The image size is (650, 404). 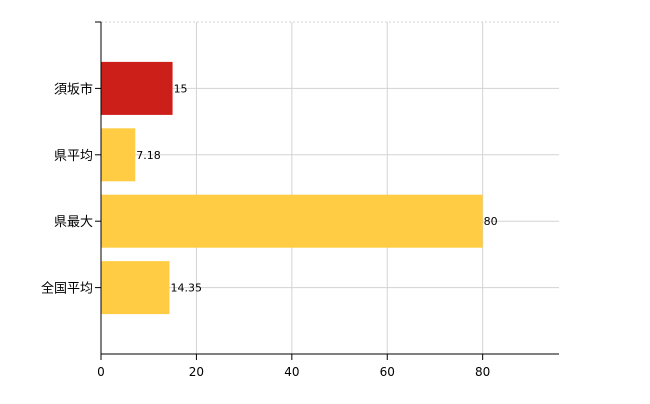 I want to click on data-label: 14.35, so click(x=186, y=288).